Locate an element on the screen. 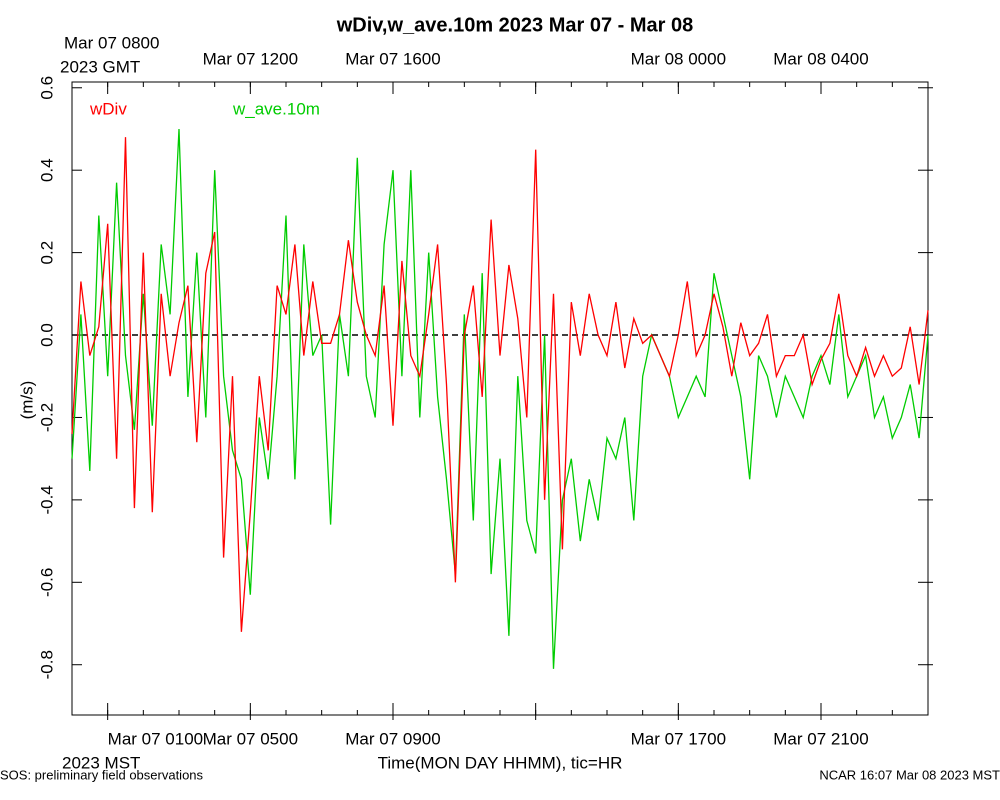  x2-tick-label: Mar 07 0800 is located at coordinates (111, 42).